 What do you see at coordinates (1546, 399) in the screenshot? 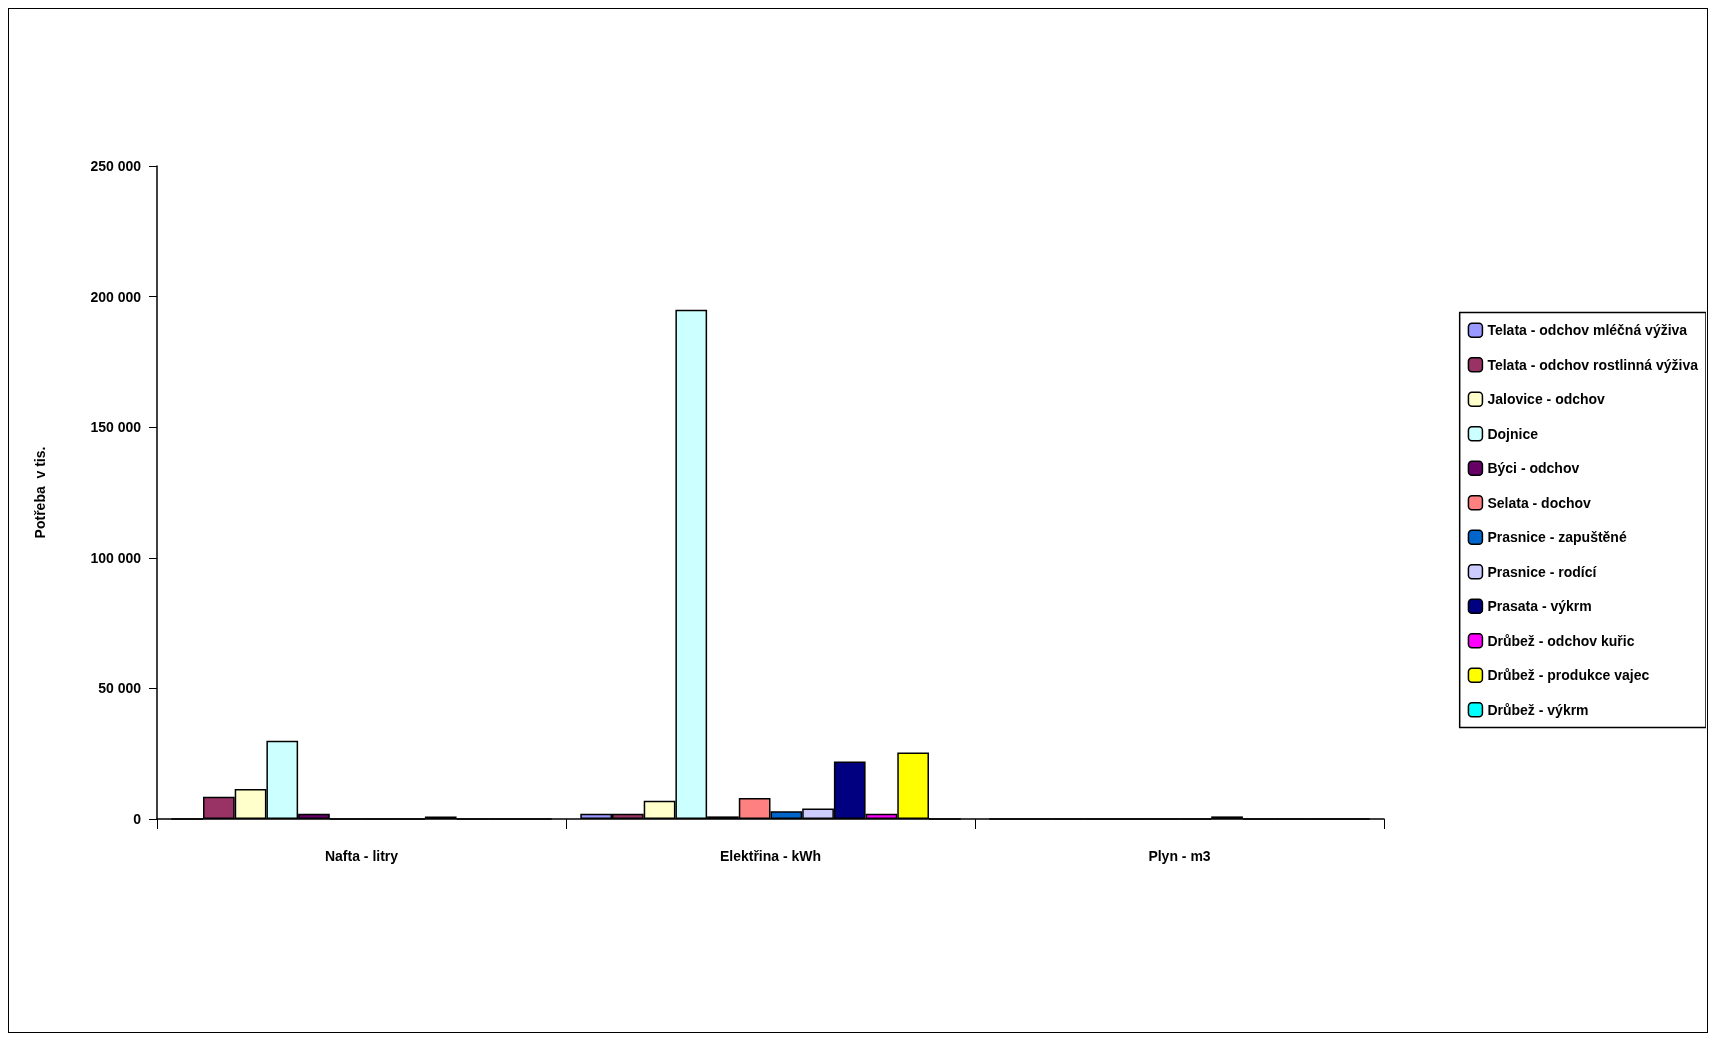
I see `legend-label: Jalovice - odchov` at bounding box center [1546, 399].